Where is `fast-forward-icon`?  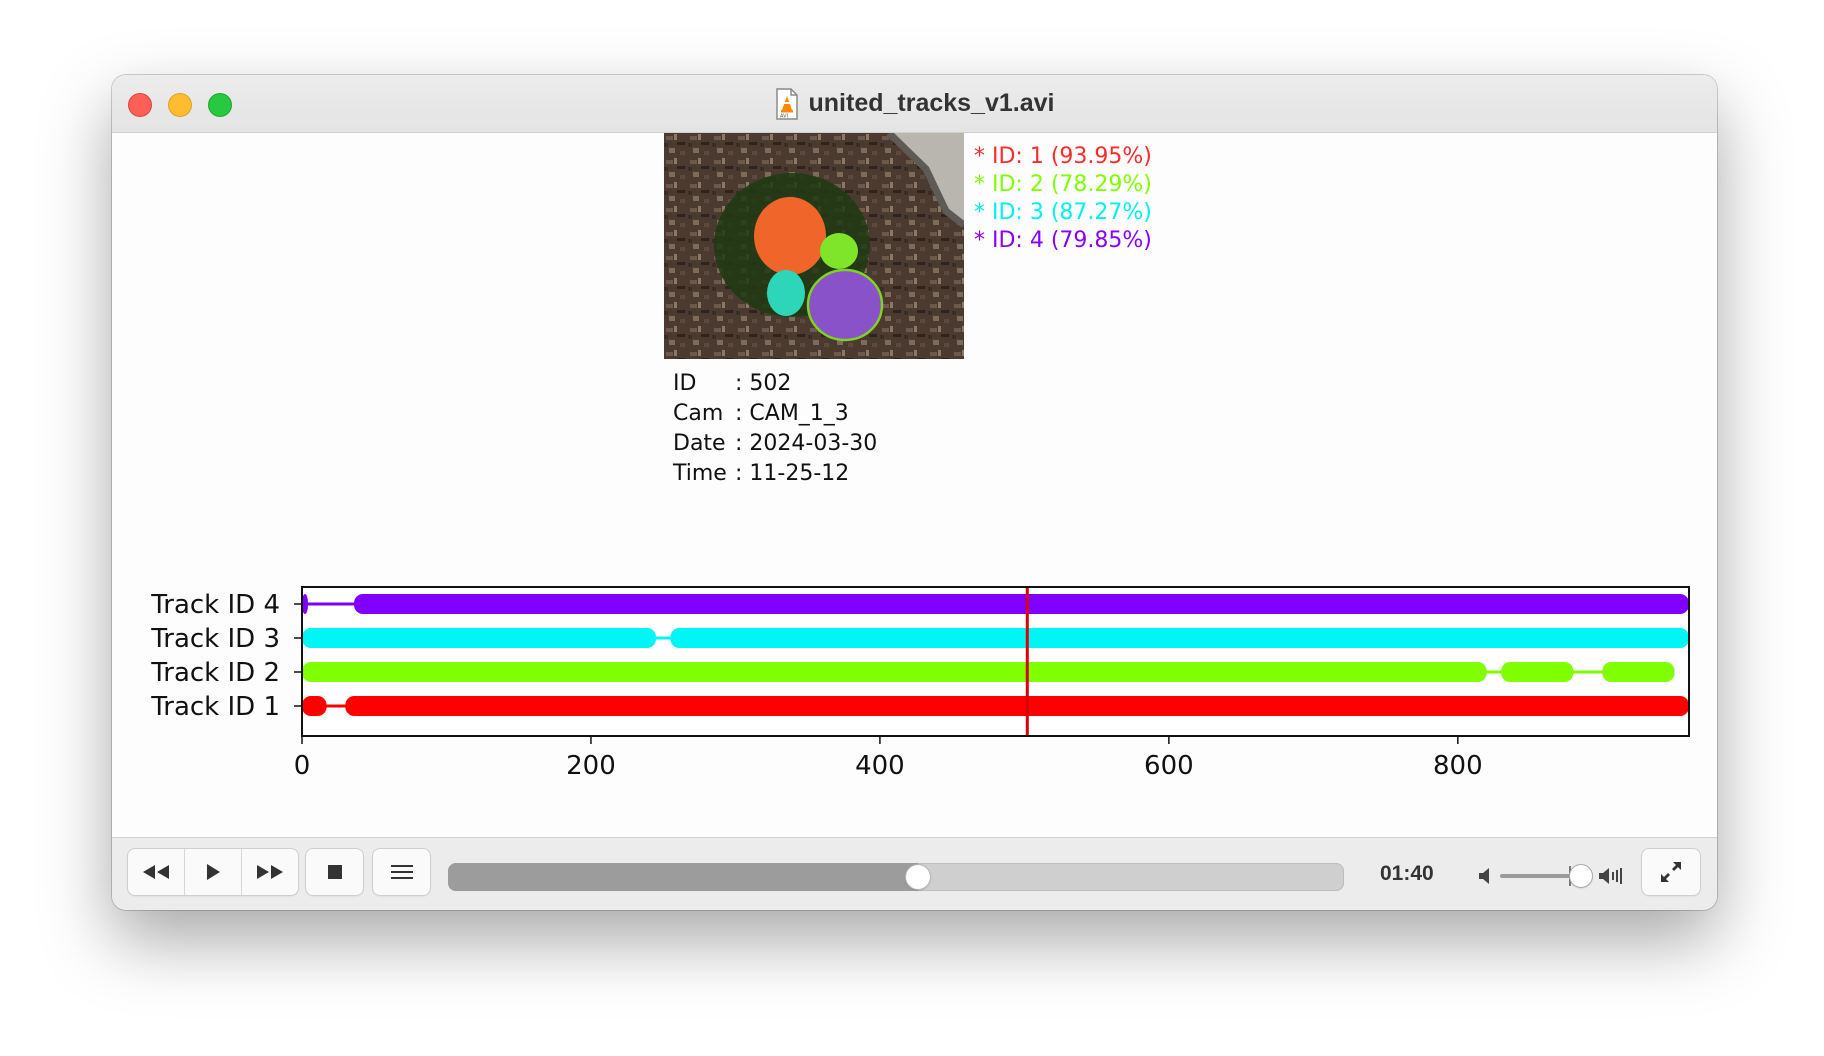 fast-forward-icon is located at coordinates (270, 872).